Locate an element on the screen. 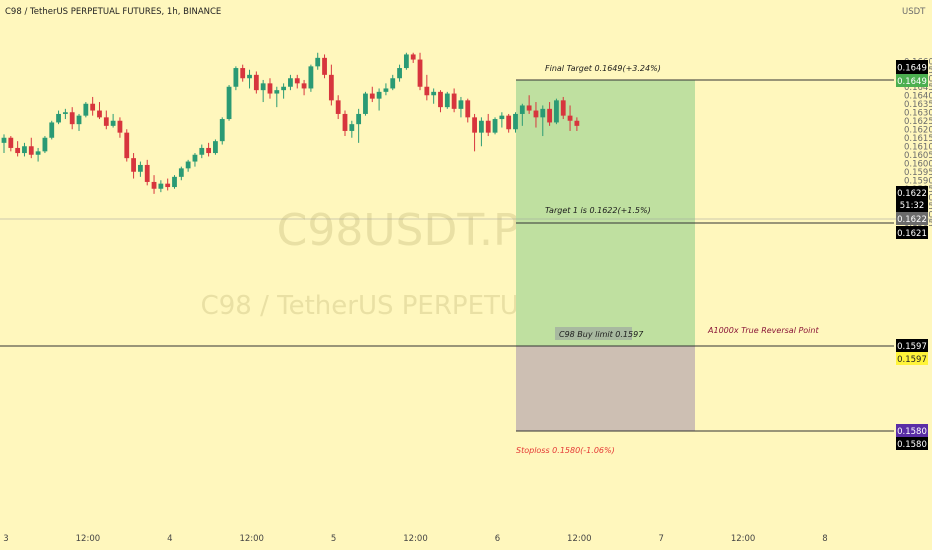 The height and width of the screenshot is (550, 932). price-tick-label: 0.1630 is located at coordinates (918, 113).